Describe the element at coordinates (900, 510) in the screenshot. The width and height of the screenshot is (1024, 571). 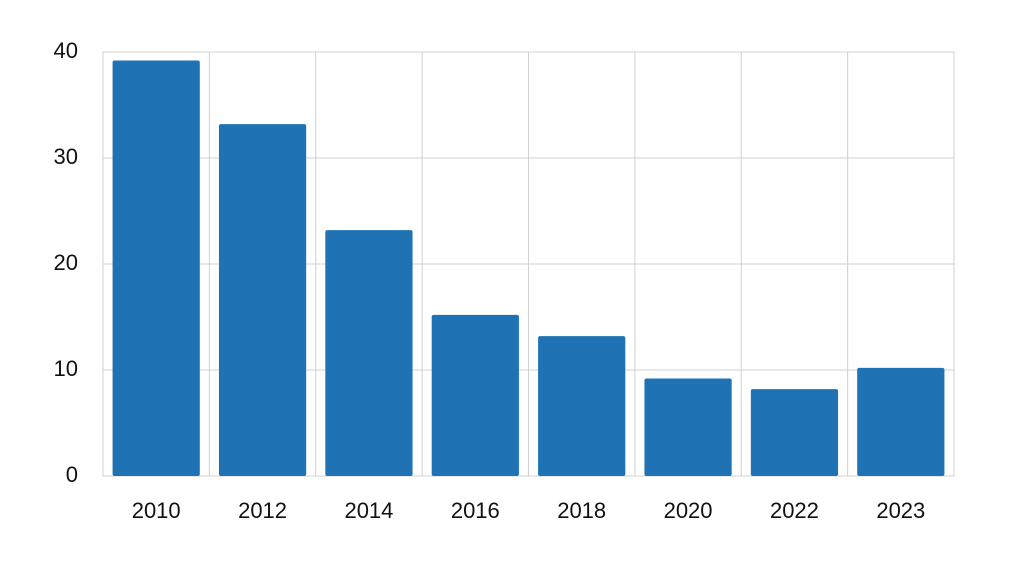
I see `x-tick-label: 2023` at that location.